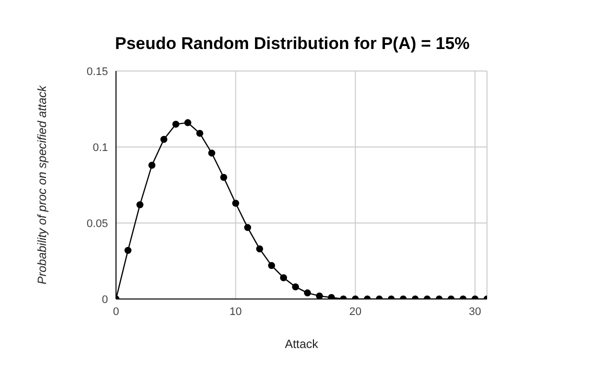 This screenshot has width=600, height=371. Describe the element at coordinates (97, 224) in the screenshot. I see `y-tick-label: 0.05` at that location.